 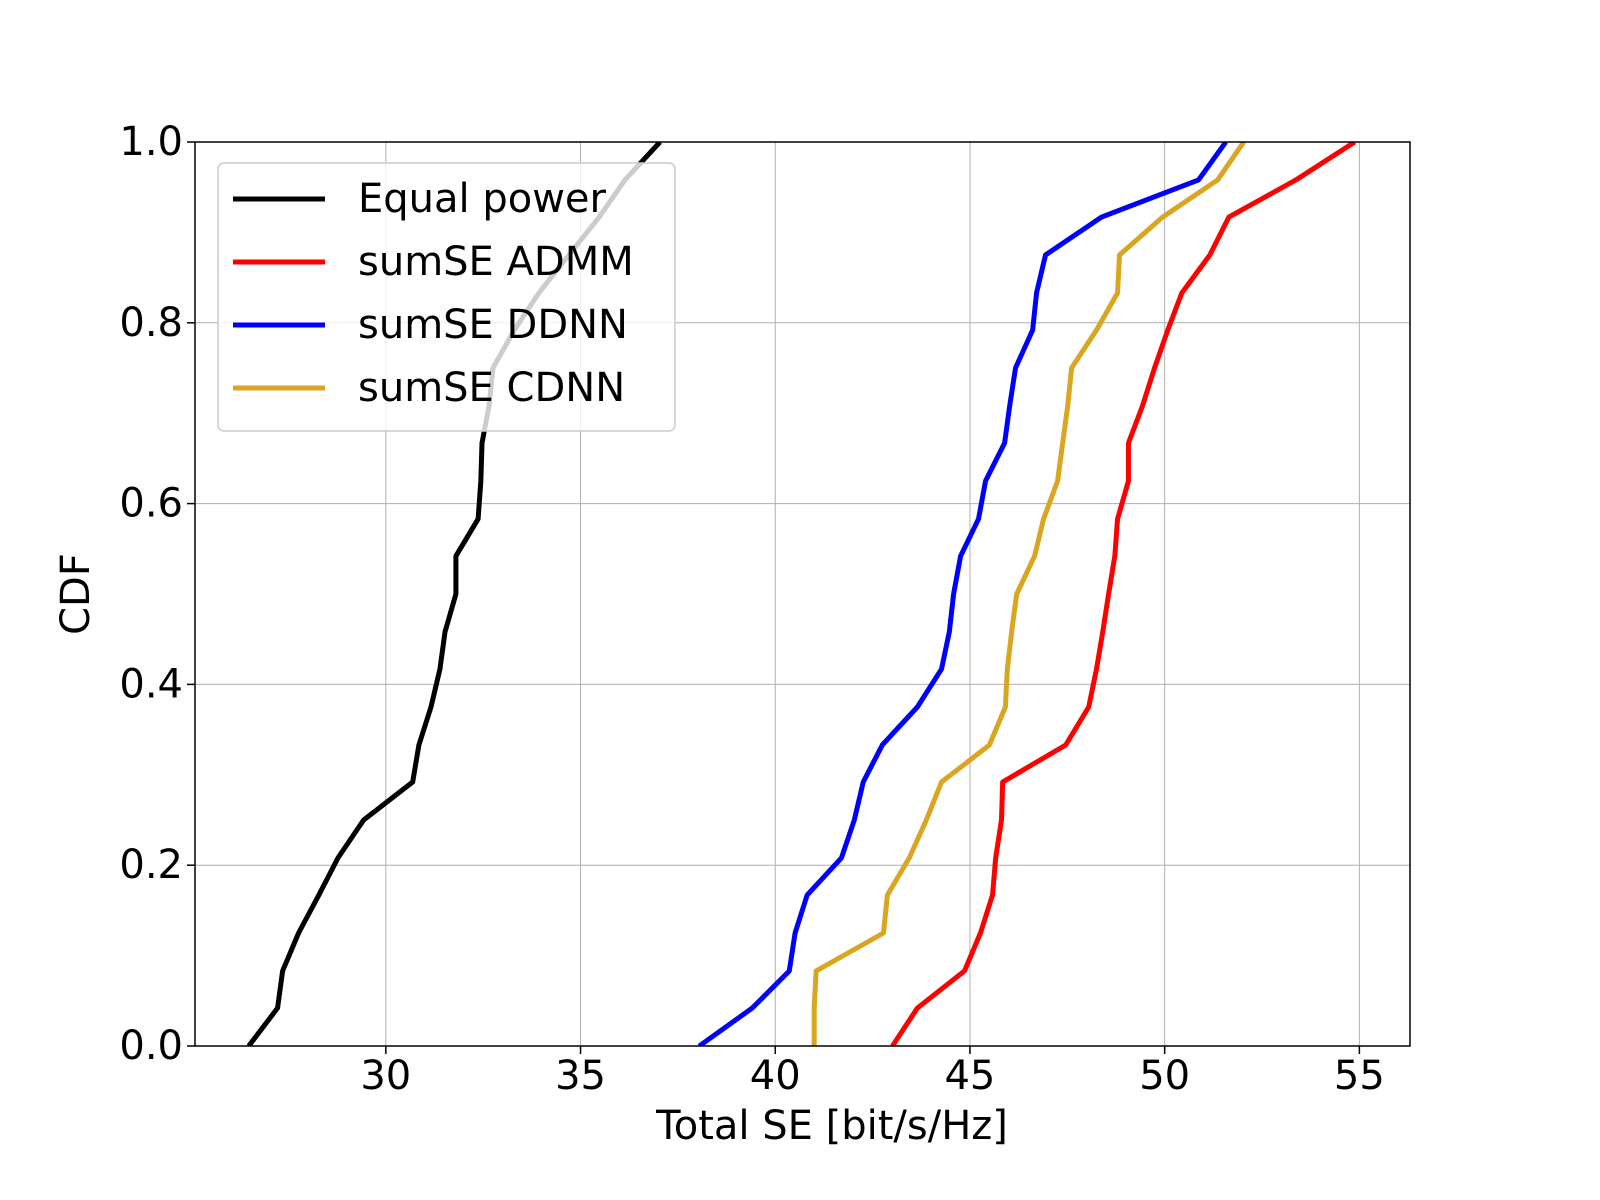 What do you see at coordinates (831, 1126) in the screenshot?
I see `x-axis-label: Total SE [bit/s/Hz]` at bounding box center [831, 1126].